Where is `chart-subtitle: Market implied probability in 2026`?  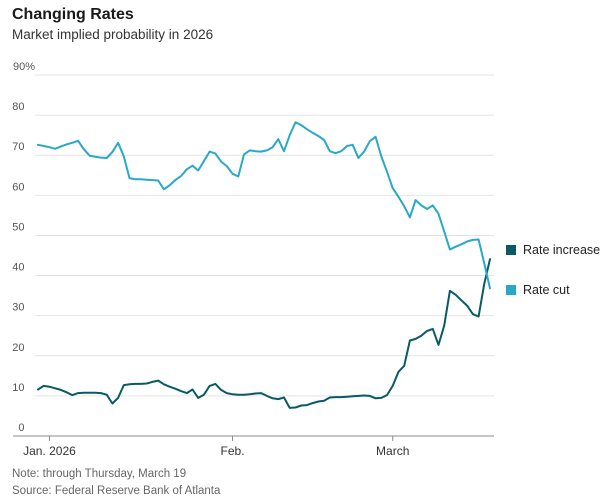
chart-subtitle: Market implied probability in 2026 is located at coordinates (113, 34).